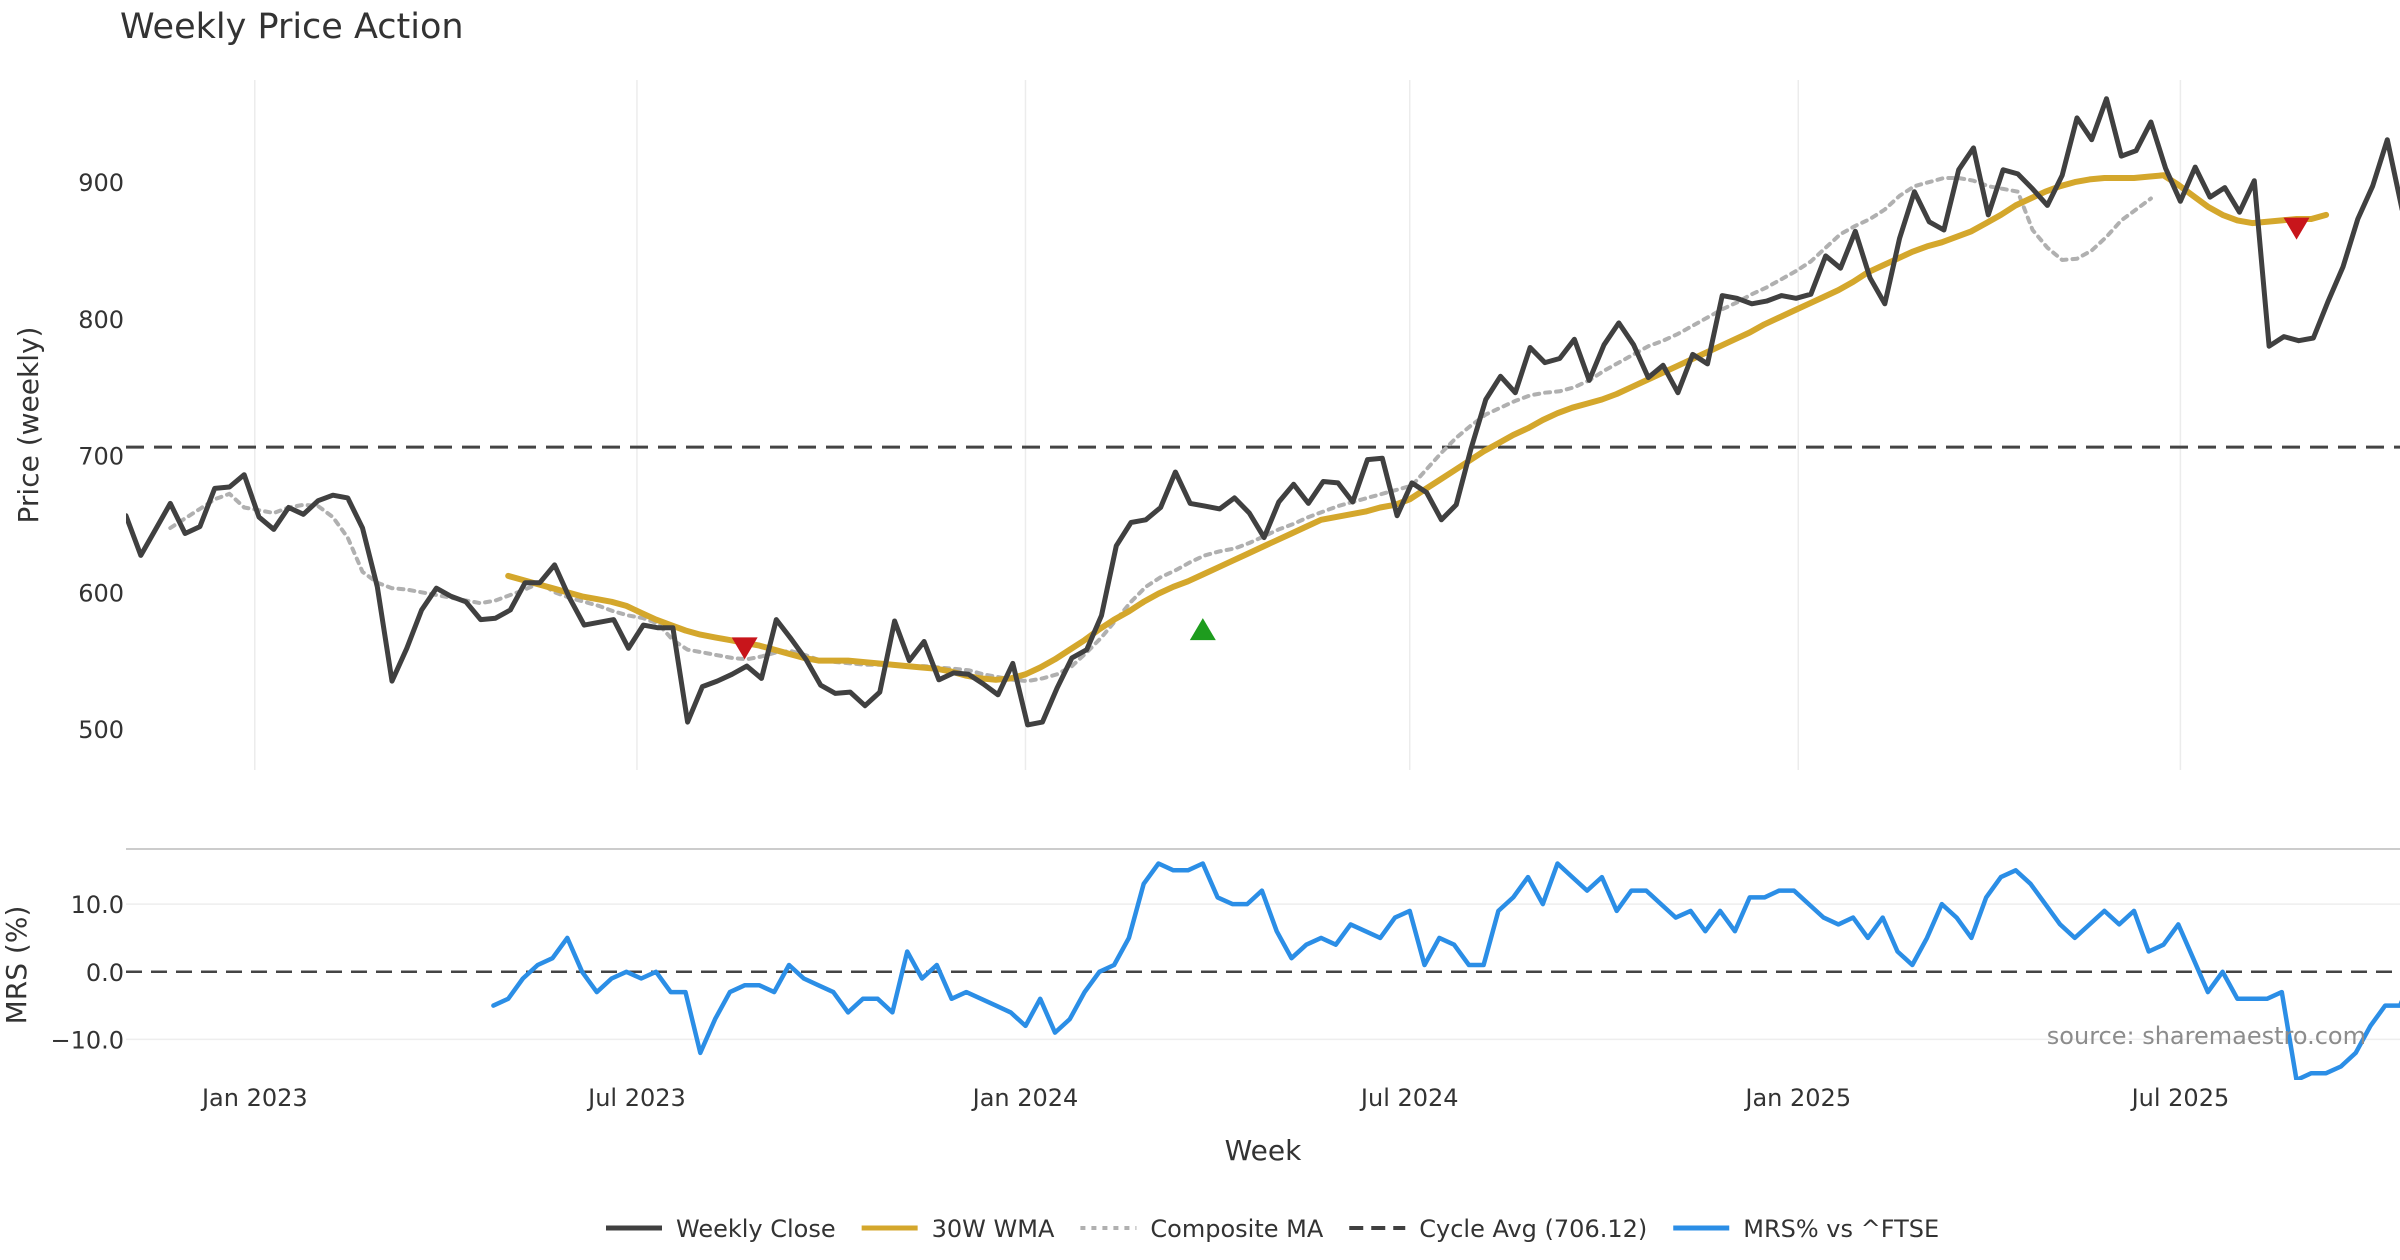  What do you see at coordinates (2206, 1036) in the screenshot?
I see `source-annotation: source: sharemaestro.com` at bounding box center [2206, 1036].